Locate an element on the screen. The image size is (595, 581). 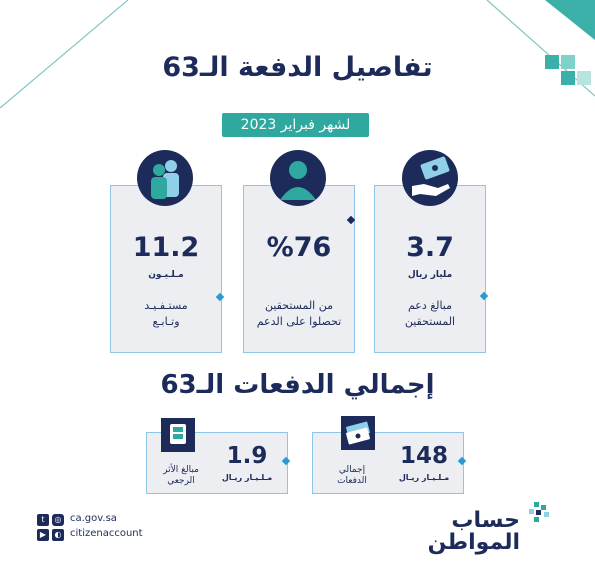
people-icon is located at coordinates (165, 178).